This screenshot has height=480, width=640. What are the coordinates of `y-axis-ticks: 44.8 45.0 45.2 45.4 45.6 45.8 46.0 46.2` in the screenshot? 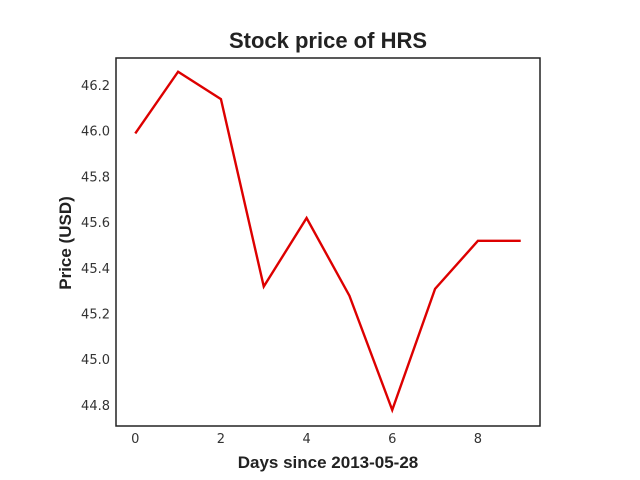 It's located at (95, 246).